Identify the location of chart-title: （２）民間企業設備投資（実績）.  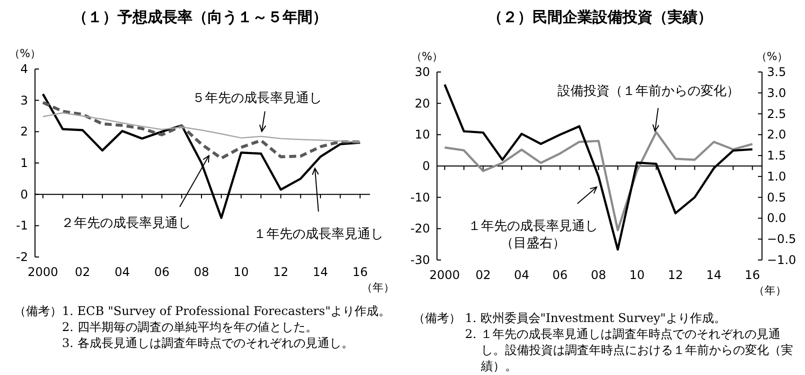
(600, 17).